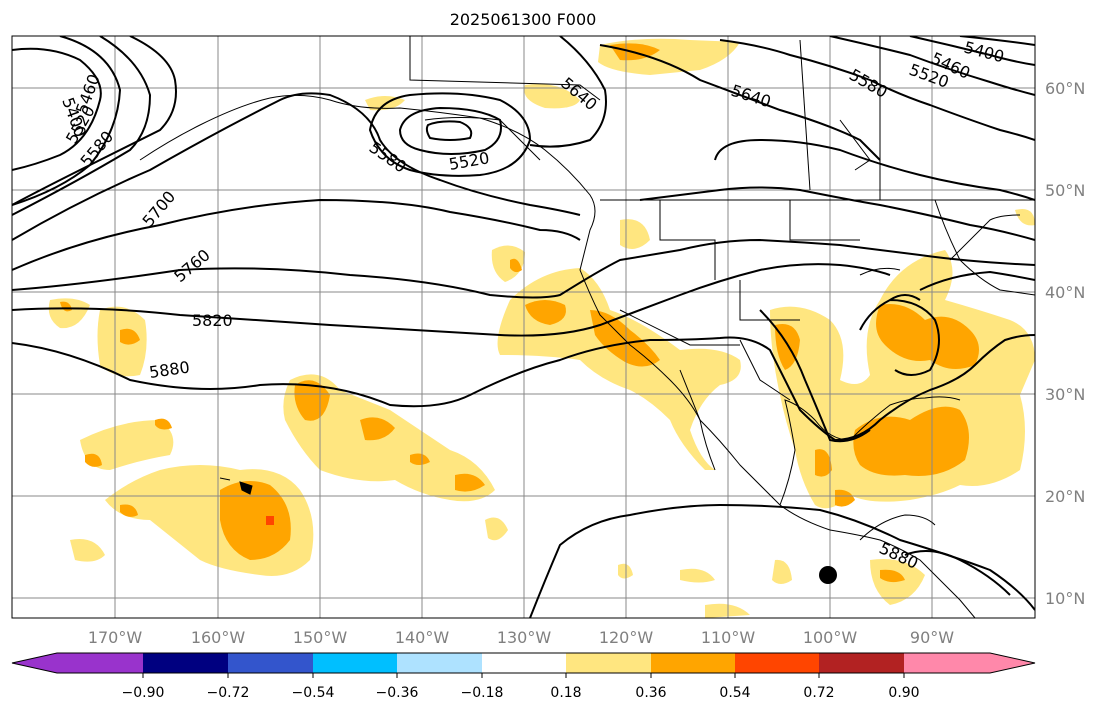 The width and height of the screenshot is (1105, 712). Describe the element at coordinates (313, 693) in the screenshot. I see `colorbar-tick-label: −0.54` at that location.